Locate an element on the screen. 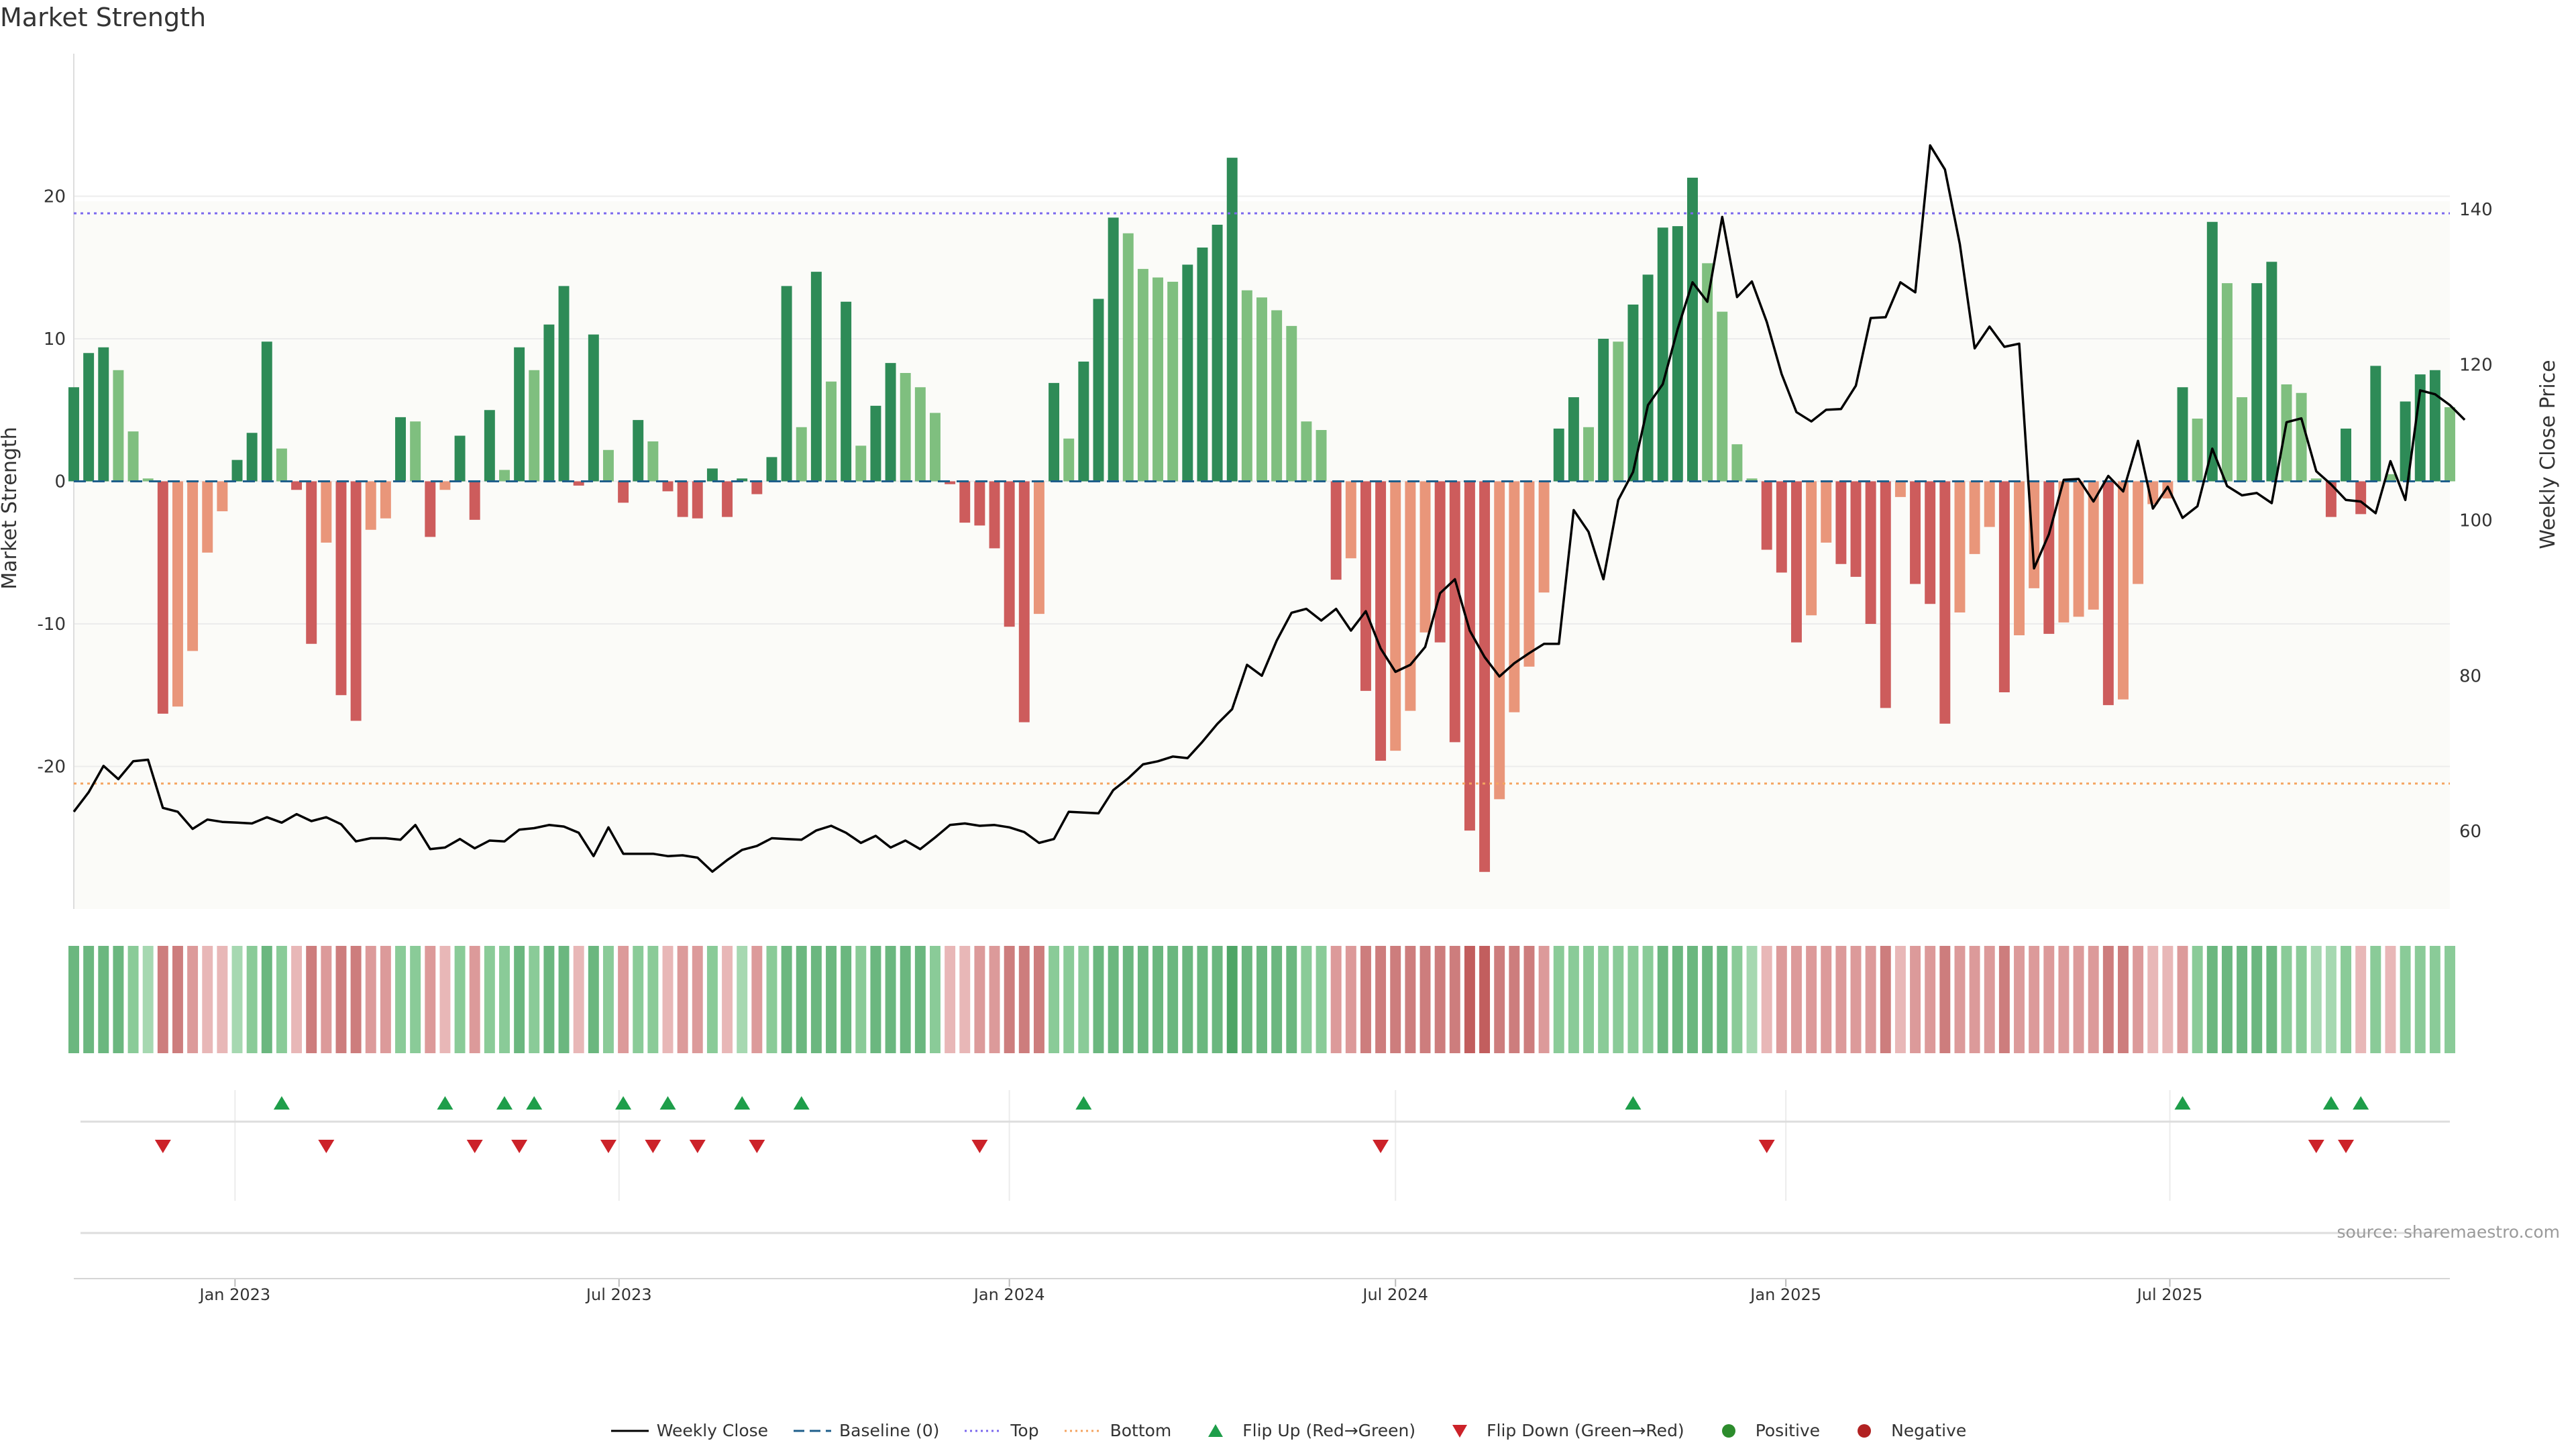 The image size is (2576, 1449). dashed-line-icon is located at coordinates (813, 1431).